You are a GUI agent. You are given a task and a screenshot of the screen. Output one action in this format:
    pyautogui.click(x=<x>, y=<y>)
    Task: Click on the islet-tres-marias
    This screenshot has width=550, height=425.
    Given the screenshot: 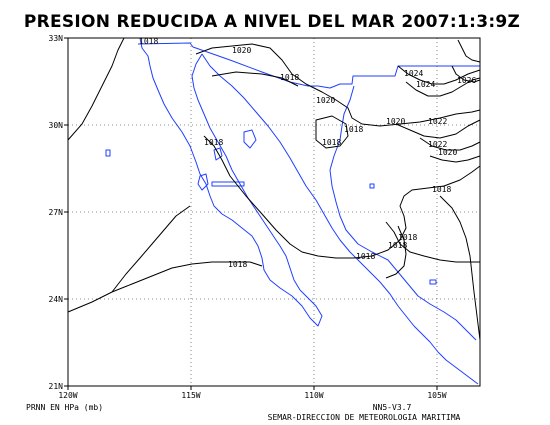 What is the action you would take?
    pyautogui.click(x=433, y=282)
    